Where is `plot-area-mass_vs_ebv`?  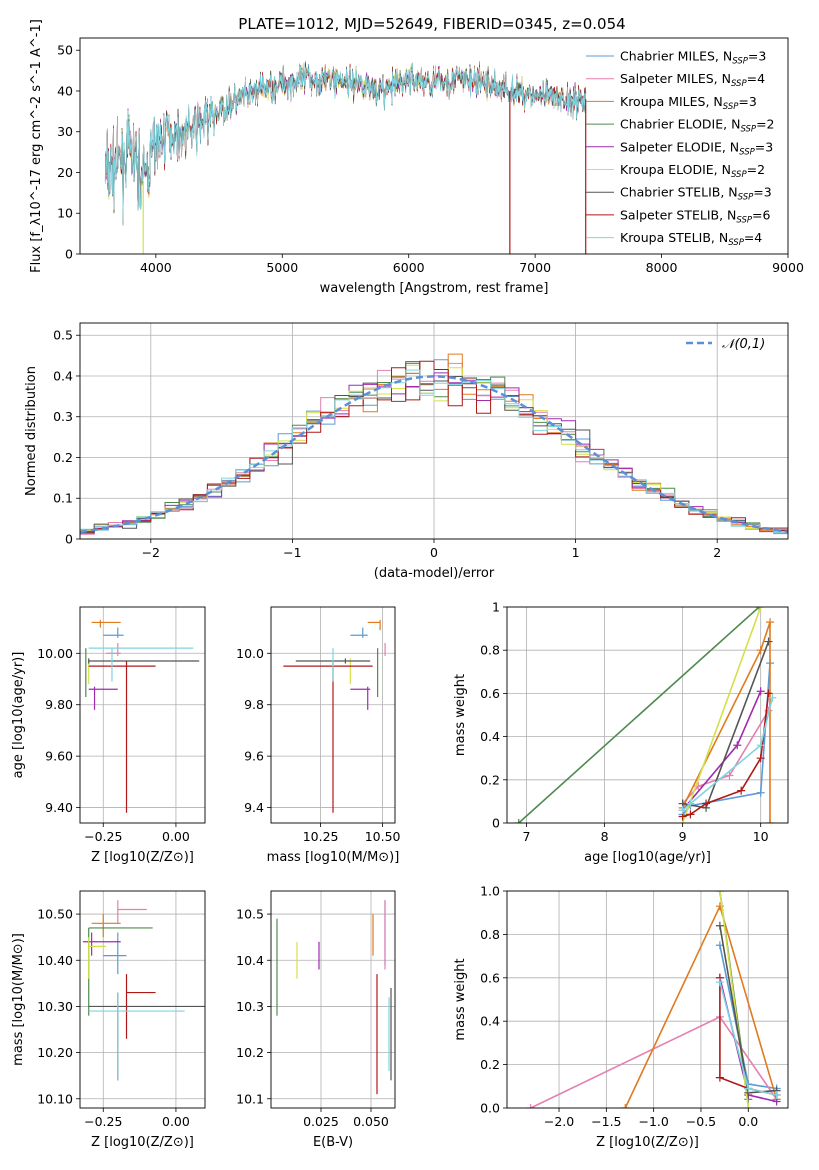 plot-area-mass_vs_ebv is located at coordinates (334, 997).